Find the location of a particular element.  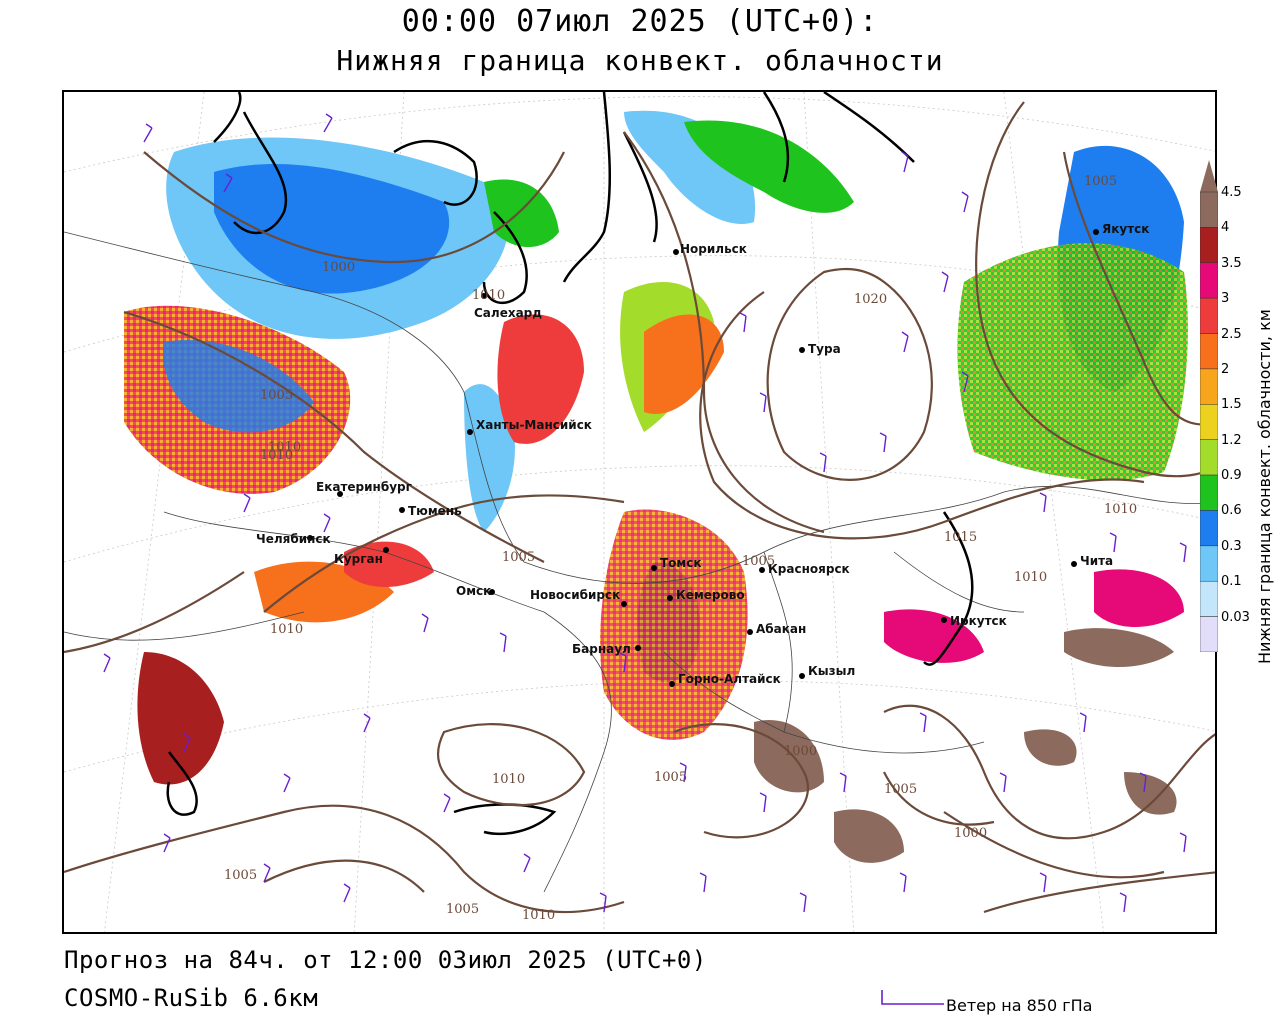

legend-tick-label: 2.5 is located at coordinates (1231, 334).